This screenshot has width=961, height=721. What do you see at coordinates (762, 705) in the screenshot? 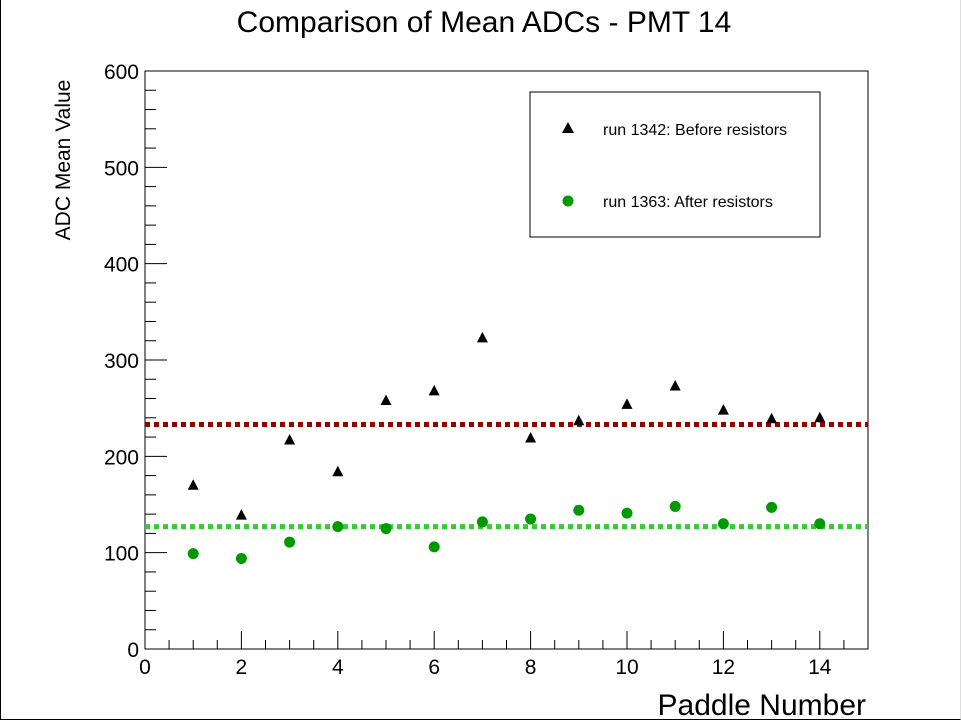
I see `x-axis-label: Paddle Number` at bounding box center [762, 705].